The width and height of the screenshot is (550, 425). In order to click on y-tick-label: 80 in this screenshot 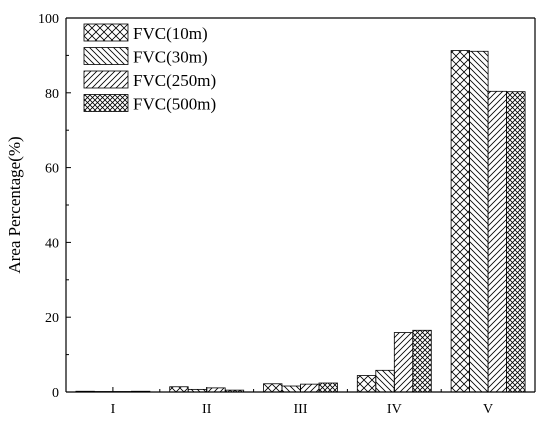, I will do `click(52, 94)`.